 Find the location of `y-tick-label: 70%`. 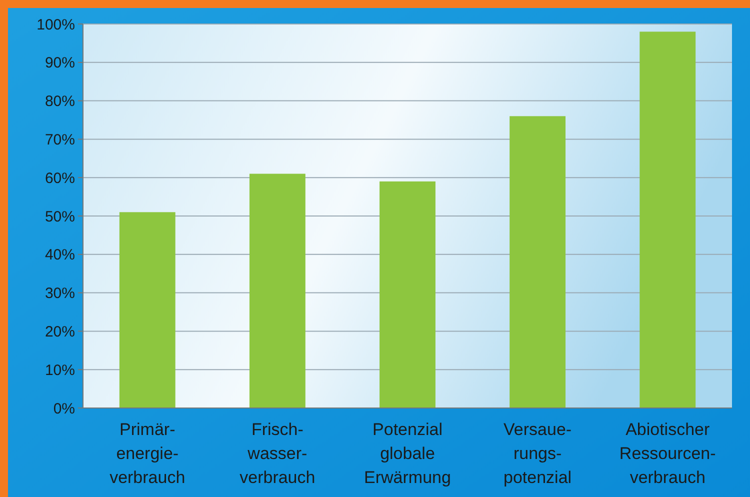

y-tick-label: 70% is located at coordinates (59, 139).